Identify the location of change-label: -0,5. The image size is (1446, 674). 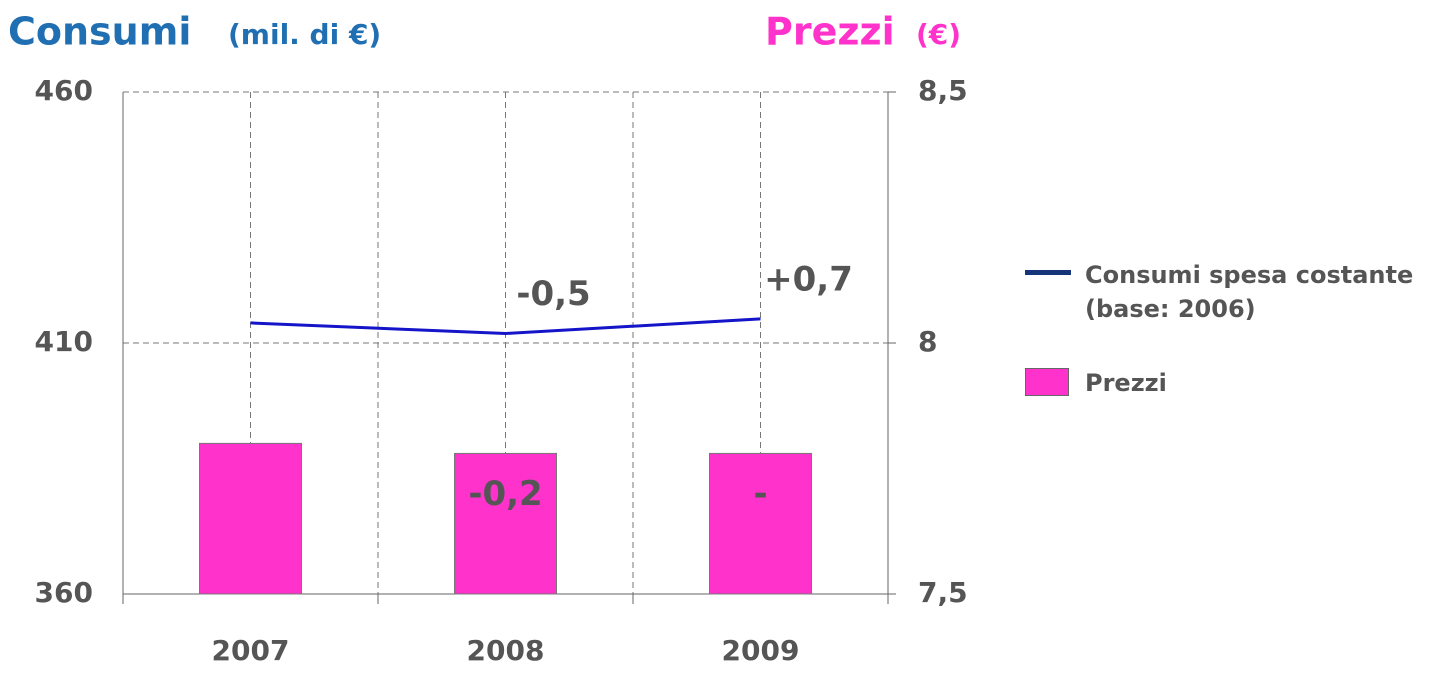
(553, 294).